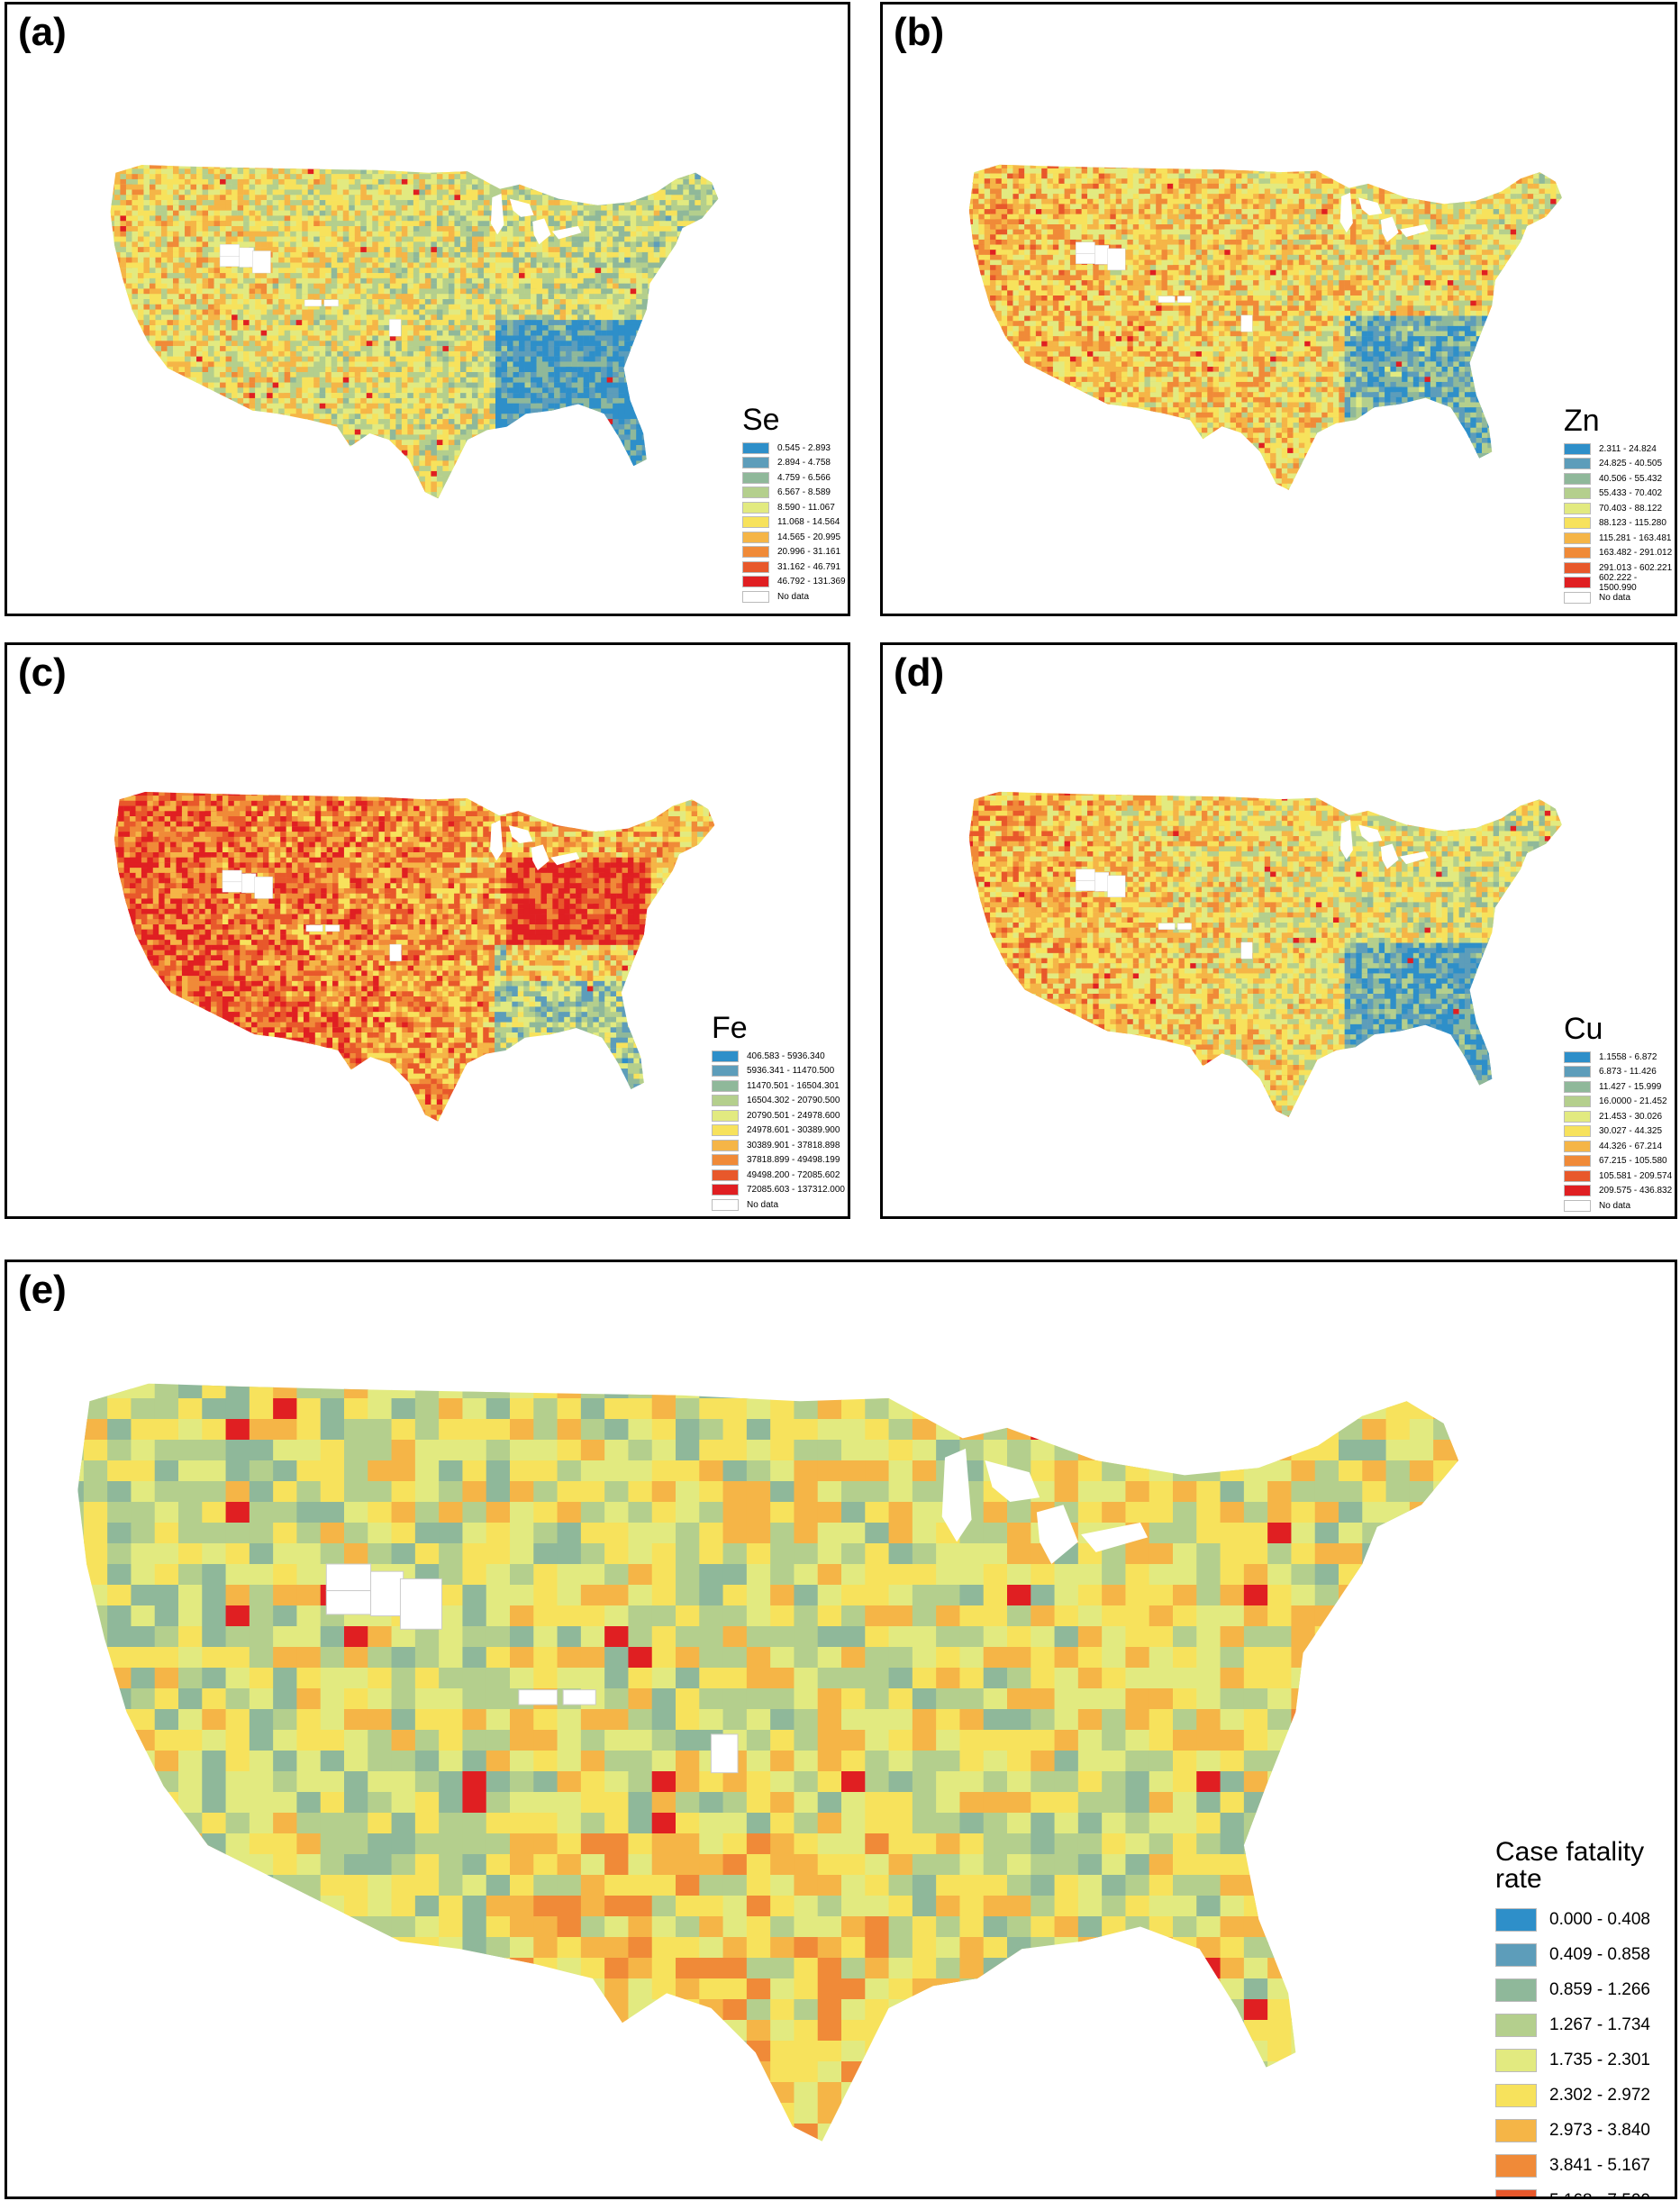 This screenshot has height=2201, width=1680. I want to click on legend-label: 11470.501 - 16504.301, so click(794, 1086).